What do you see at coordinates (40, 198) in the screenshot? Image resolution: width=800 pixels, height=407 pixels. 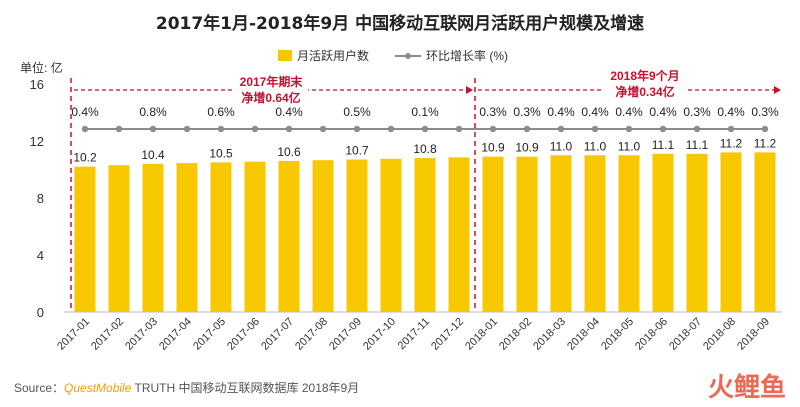 I see `y-tick-label: 8` at bounding box center [40, 198].